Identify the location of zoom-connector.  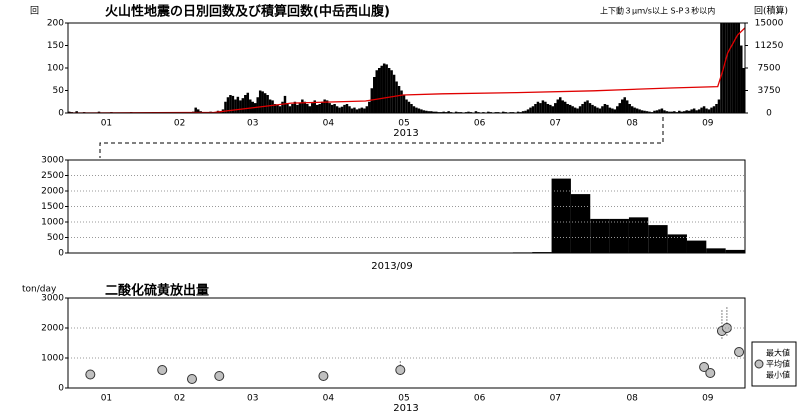
(381, 137).